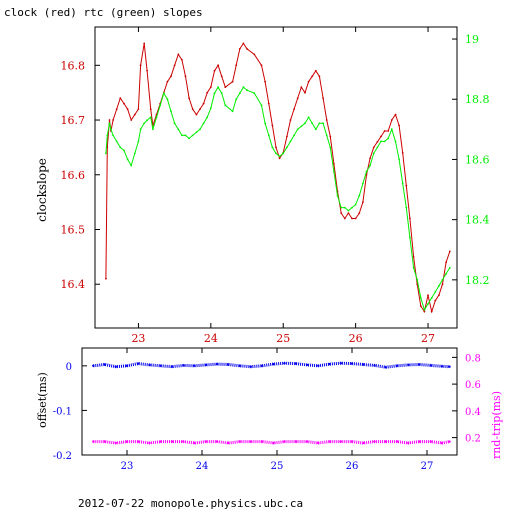  I want to click on y2-tick-label: 18.6, so click(477, 159).